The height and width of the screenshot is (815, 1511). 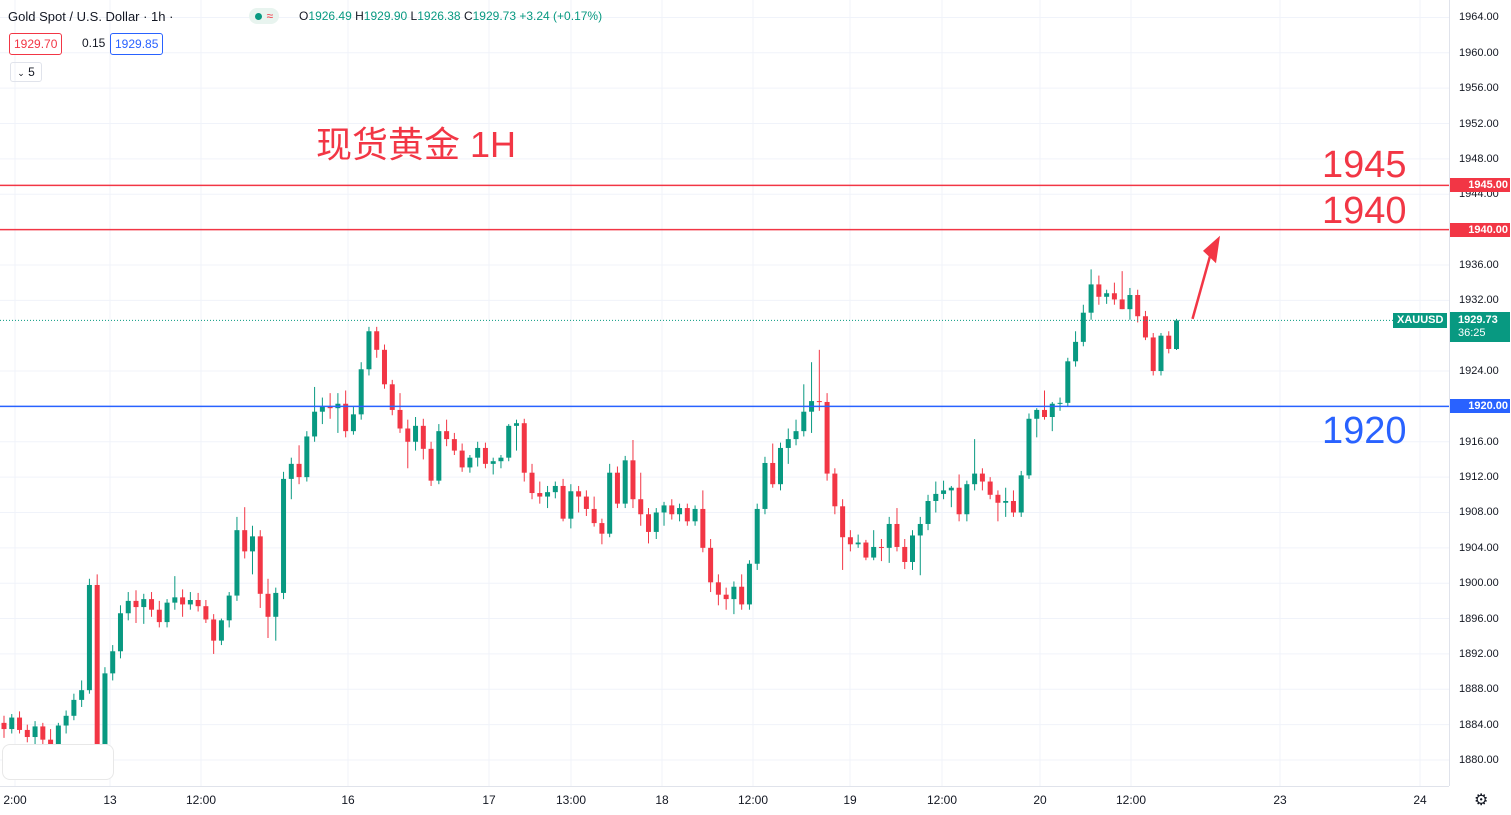 I want to click on annotation-level-1920: 1920, so click(x=1364, y=431).